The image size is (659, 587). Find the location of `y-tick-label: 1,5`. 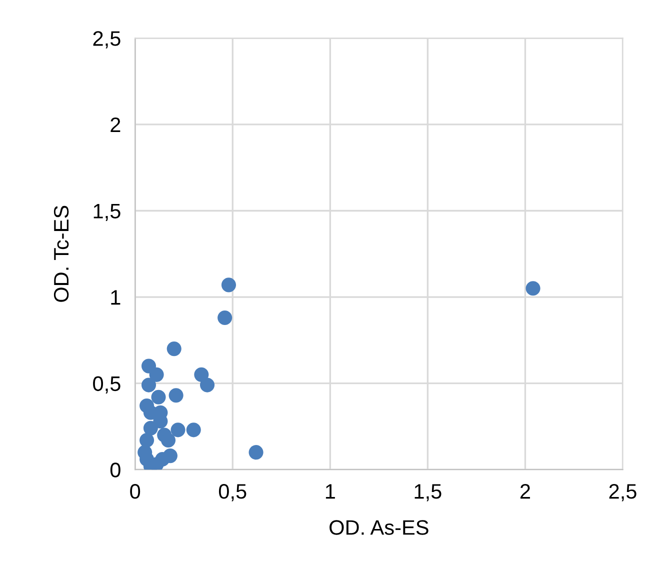

y-tick-label: 1,5 is located at coordinates (107, 212).